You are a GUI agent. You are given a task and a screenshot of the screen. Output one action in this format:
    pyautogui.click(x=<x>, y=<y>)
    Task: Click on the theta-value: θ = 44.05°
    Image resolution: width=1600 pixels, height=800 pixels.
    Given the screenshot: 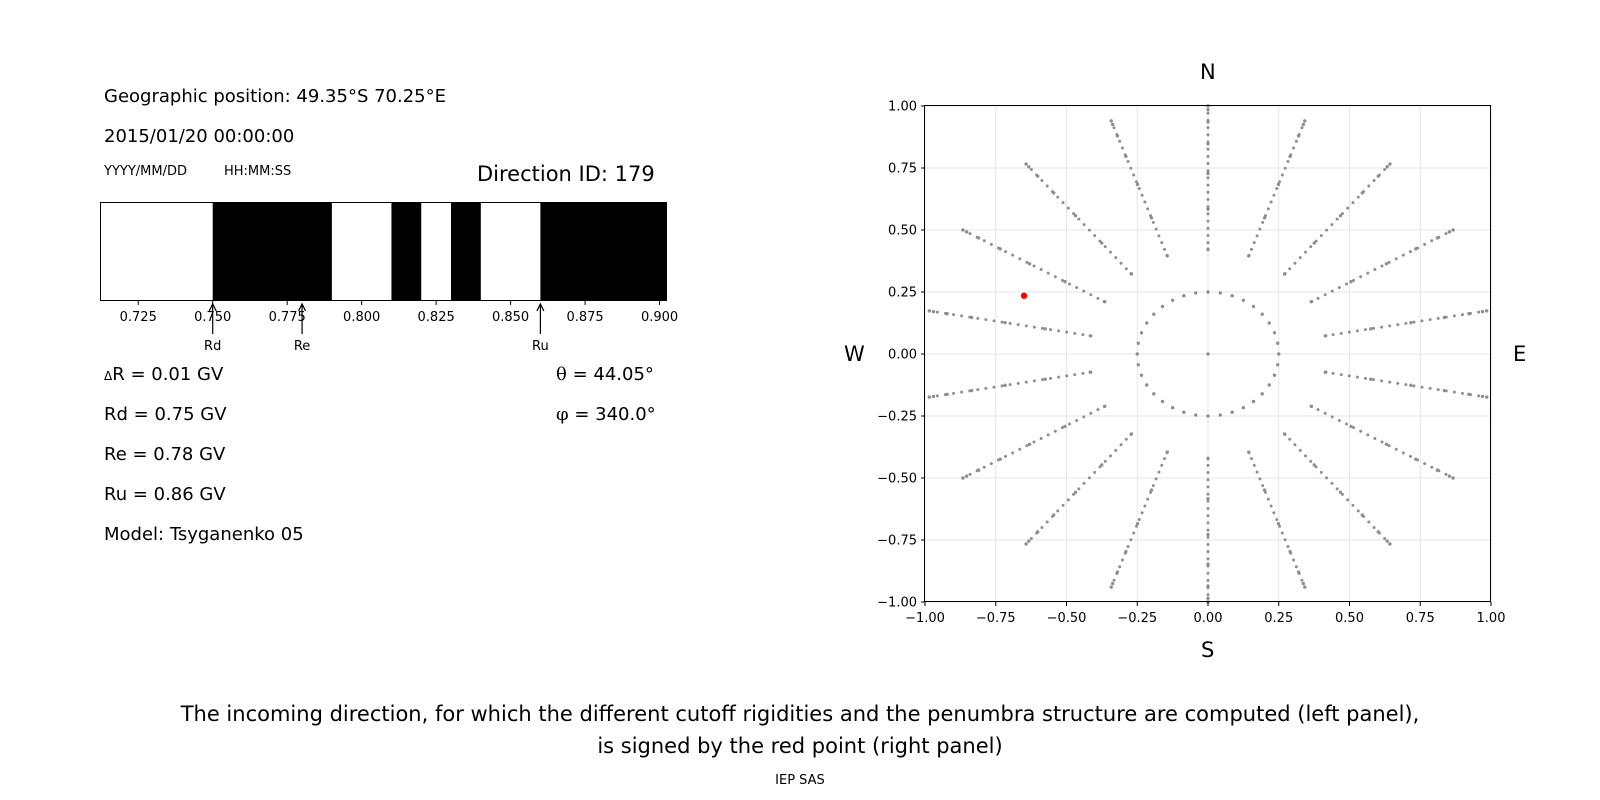 What is the action you would take?
    pyautogui.click(x=605, y=374)
    